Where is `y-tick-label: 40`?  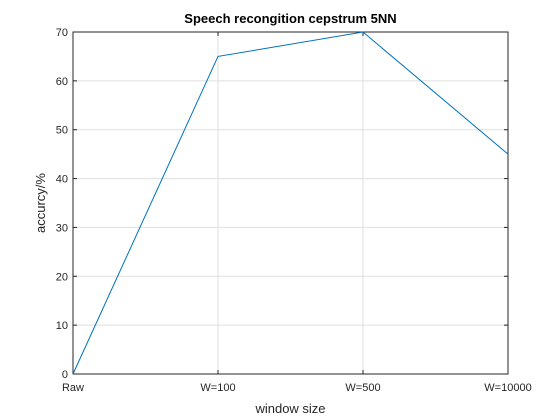 y-tick-label: 40 is located at coordinates (62, 180).